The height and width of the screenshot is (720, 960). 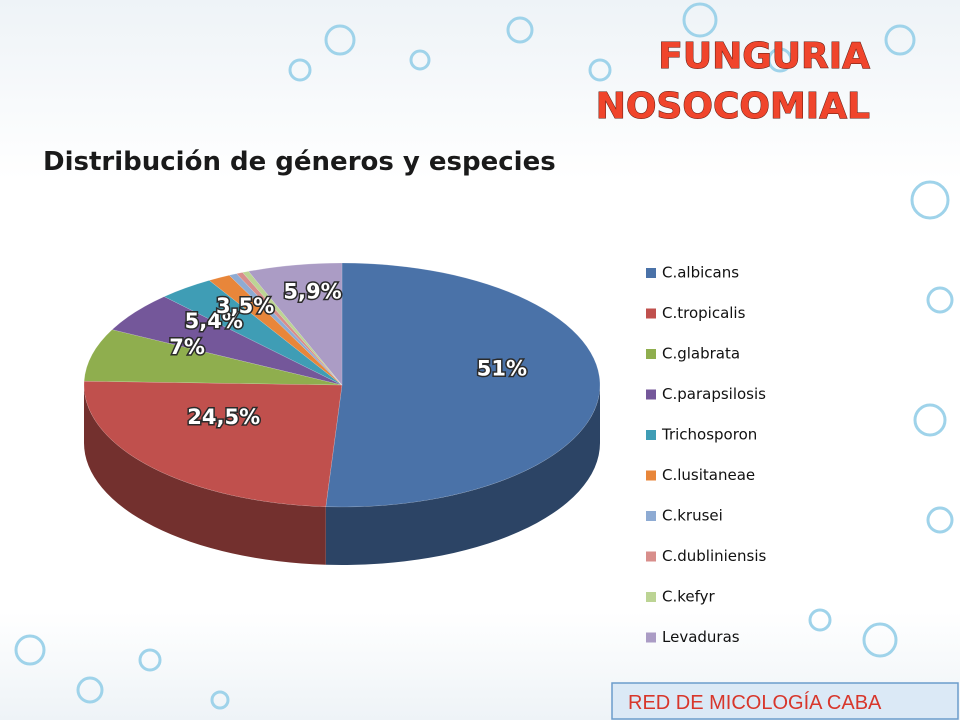 I want to click on value-label: 3,5%, so click(x=245, y=306).